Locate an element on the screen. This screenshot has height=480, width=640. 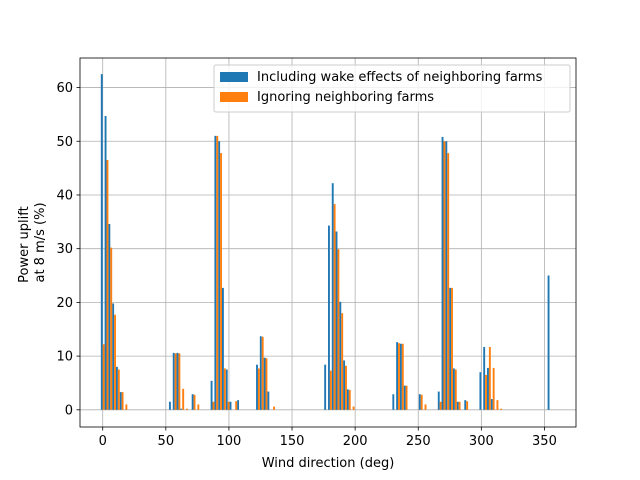
y-axis-label: Power uplift at 8 m/s (%) is located at coordinates (32, 242).